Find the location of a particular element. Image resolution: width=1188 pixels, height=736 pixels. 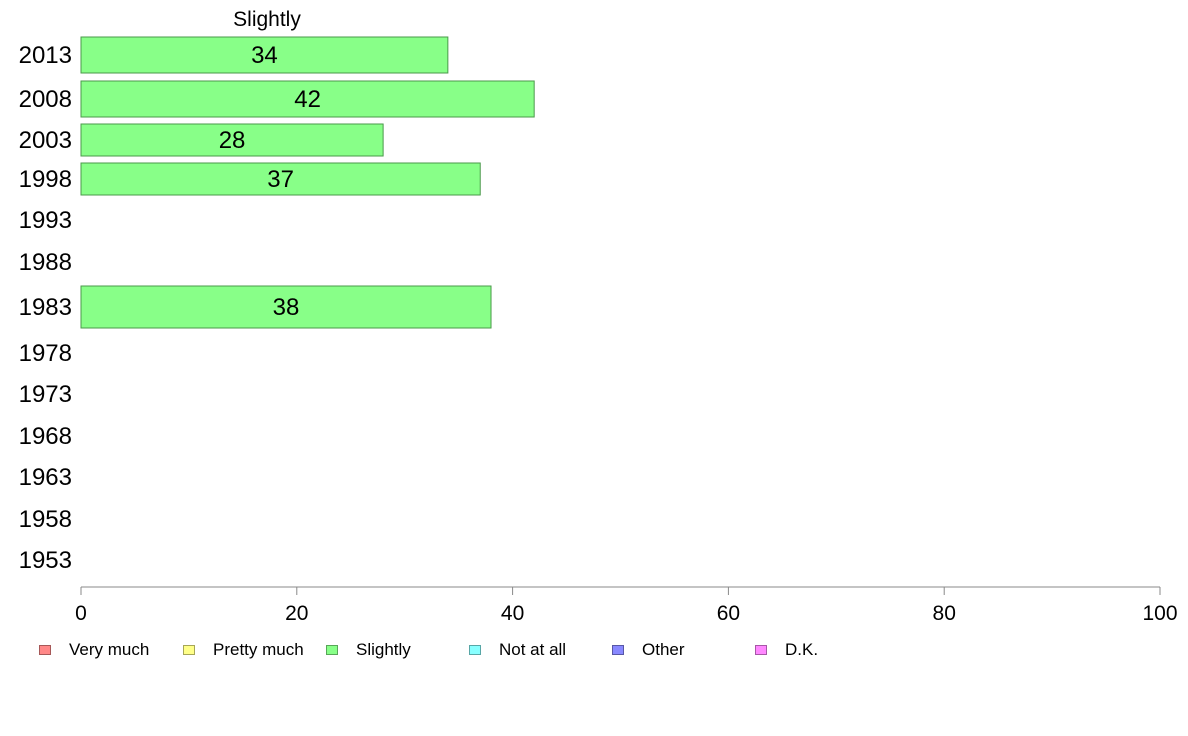

legend-item: Very much is located at coordinates (94, 650).